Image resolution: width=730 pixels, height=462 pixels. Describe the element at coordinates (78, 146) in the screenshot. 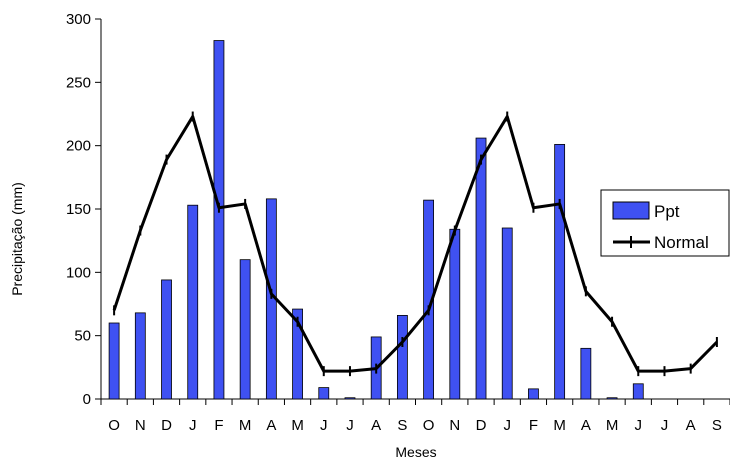

I see `y-tick-label: 200` at that location.